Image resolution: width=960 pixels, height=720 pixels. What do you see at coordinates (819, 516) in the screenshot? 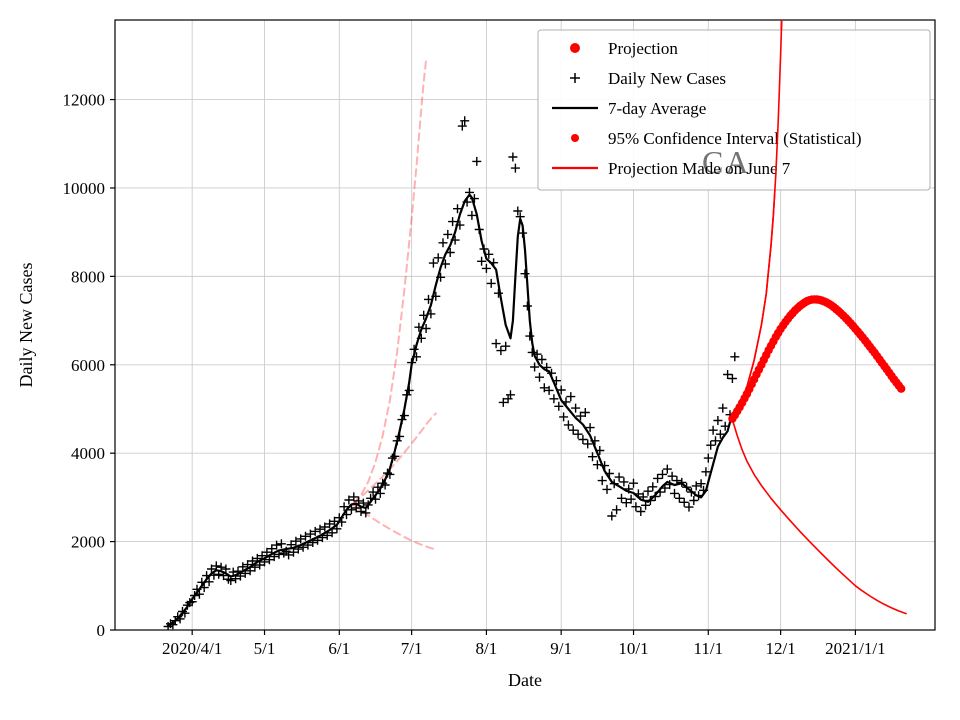
I see `series-ci-lower` at bounding box center [819, 516].